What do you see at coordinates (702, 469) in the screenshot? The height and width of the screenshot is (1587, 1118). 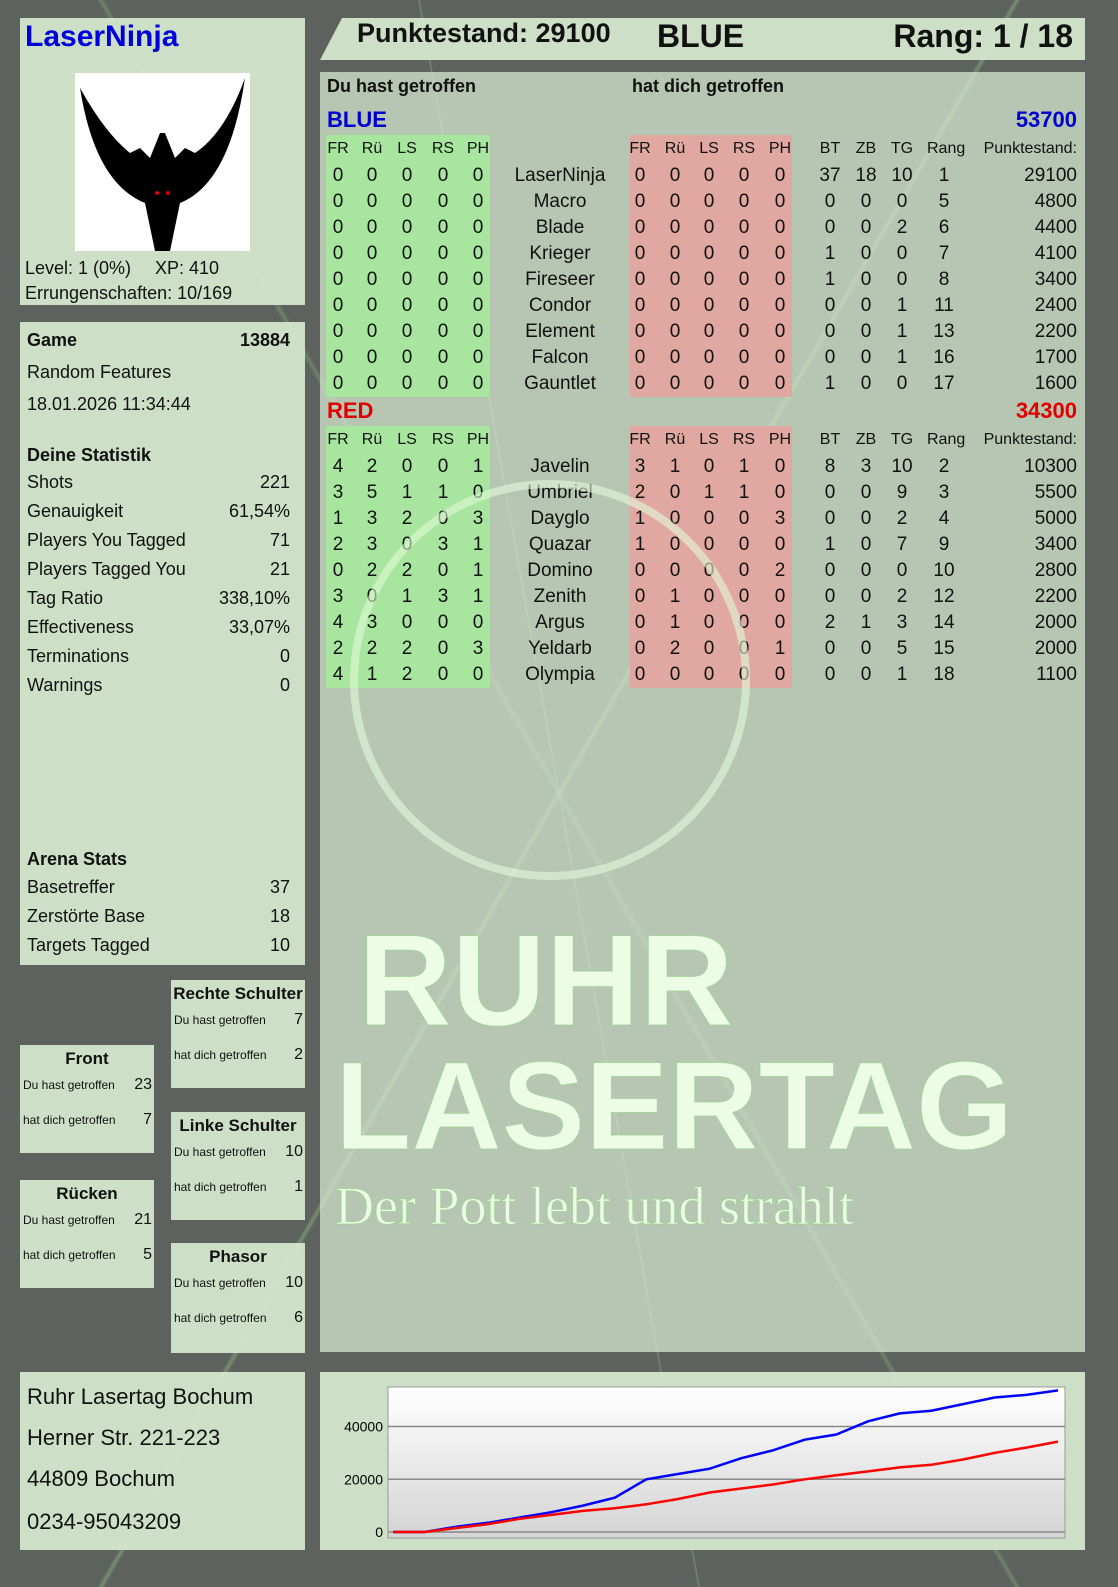 I see `player-row: 4 2 0 0 1 Javelin 3 1 0 1 0 8 3 10 2 10300` at bounding box center [702, 469].